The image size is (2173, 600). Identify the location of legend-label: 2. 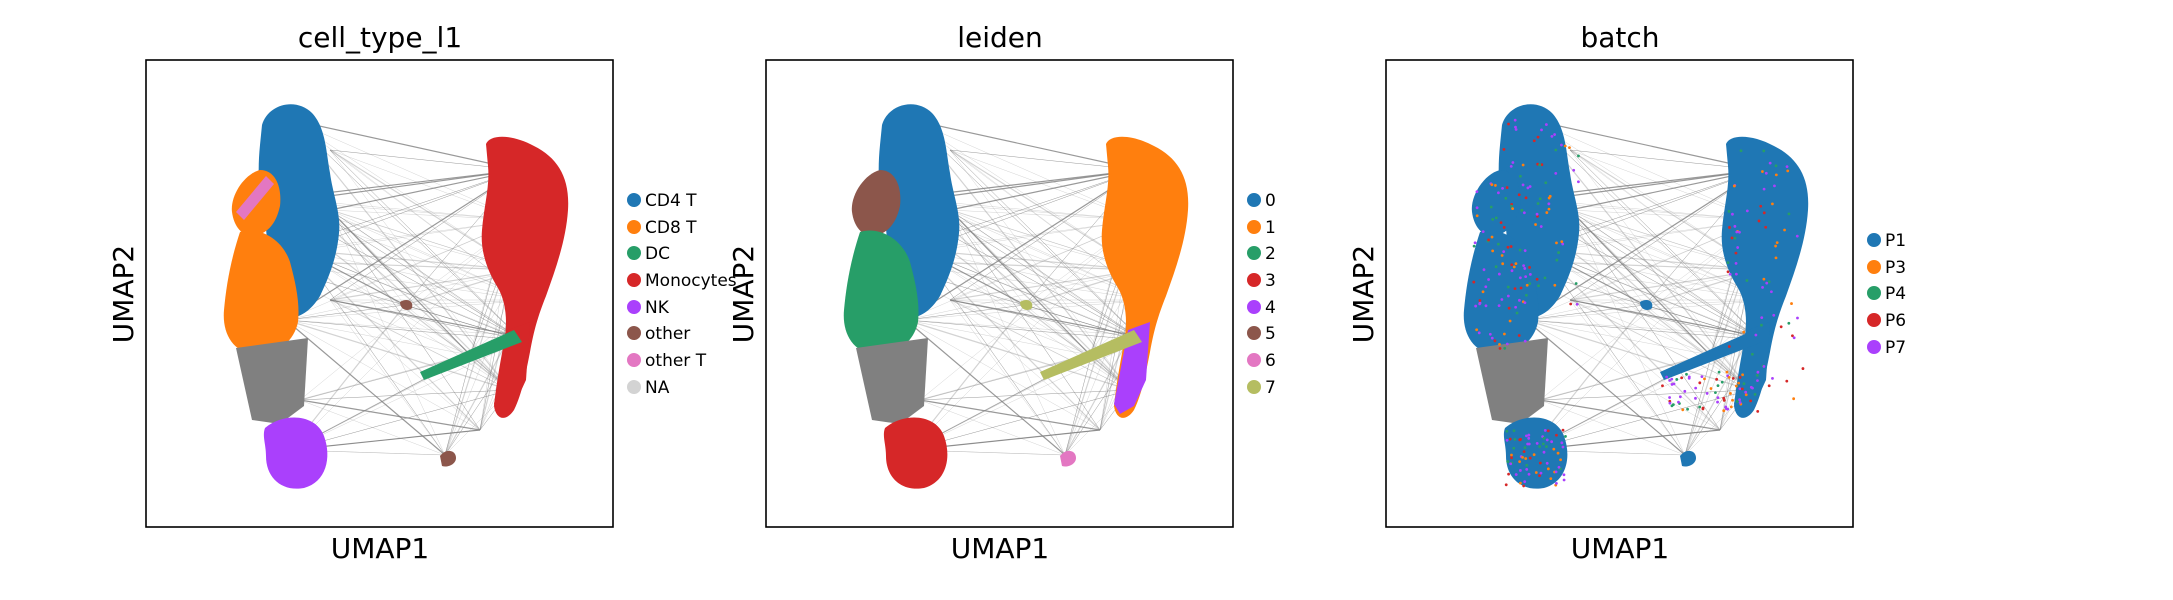
(1270, 254).